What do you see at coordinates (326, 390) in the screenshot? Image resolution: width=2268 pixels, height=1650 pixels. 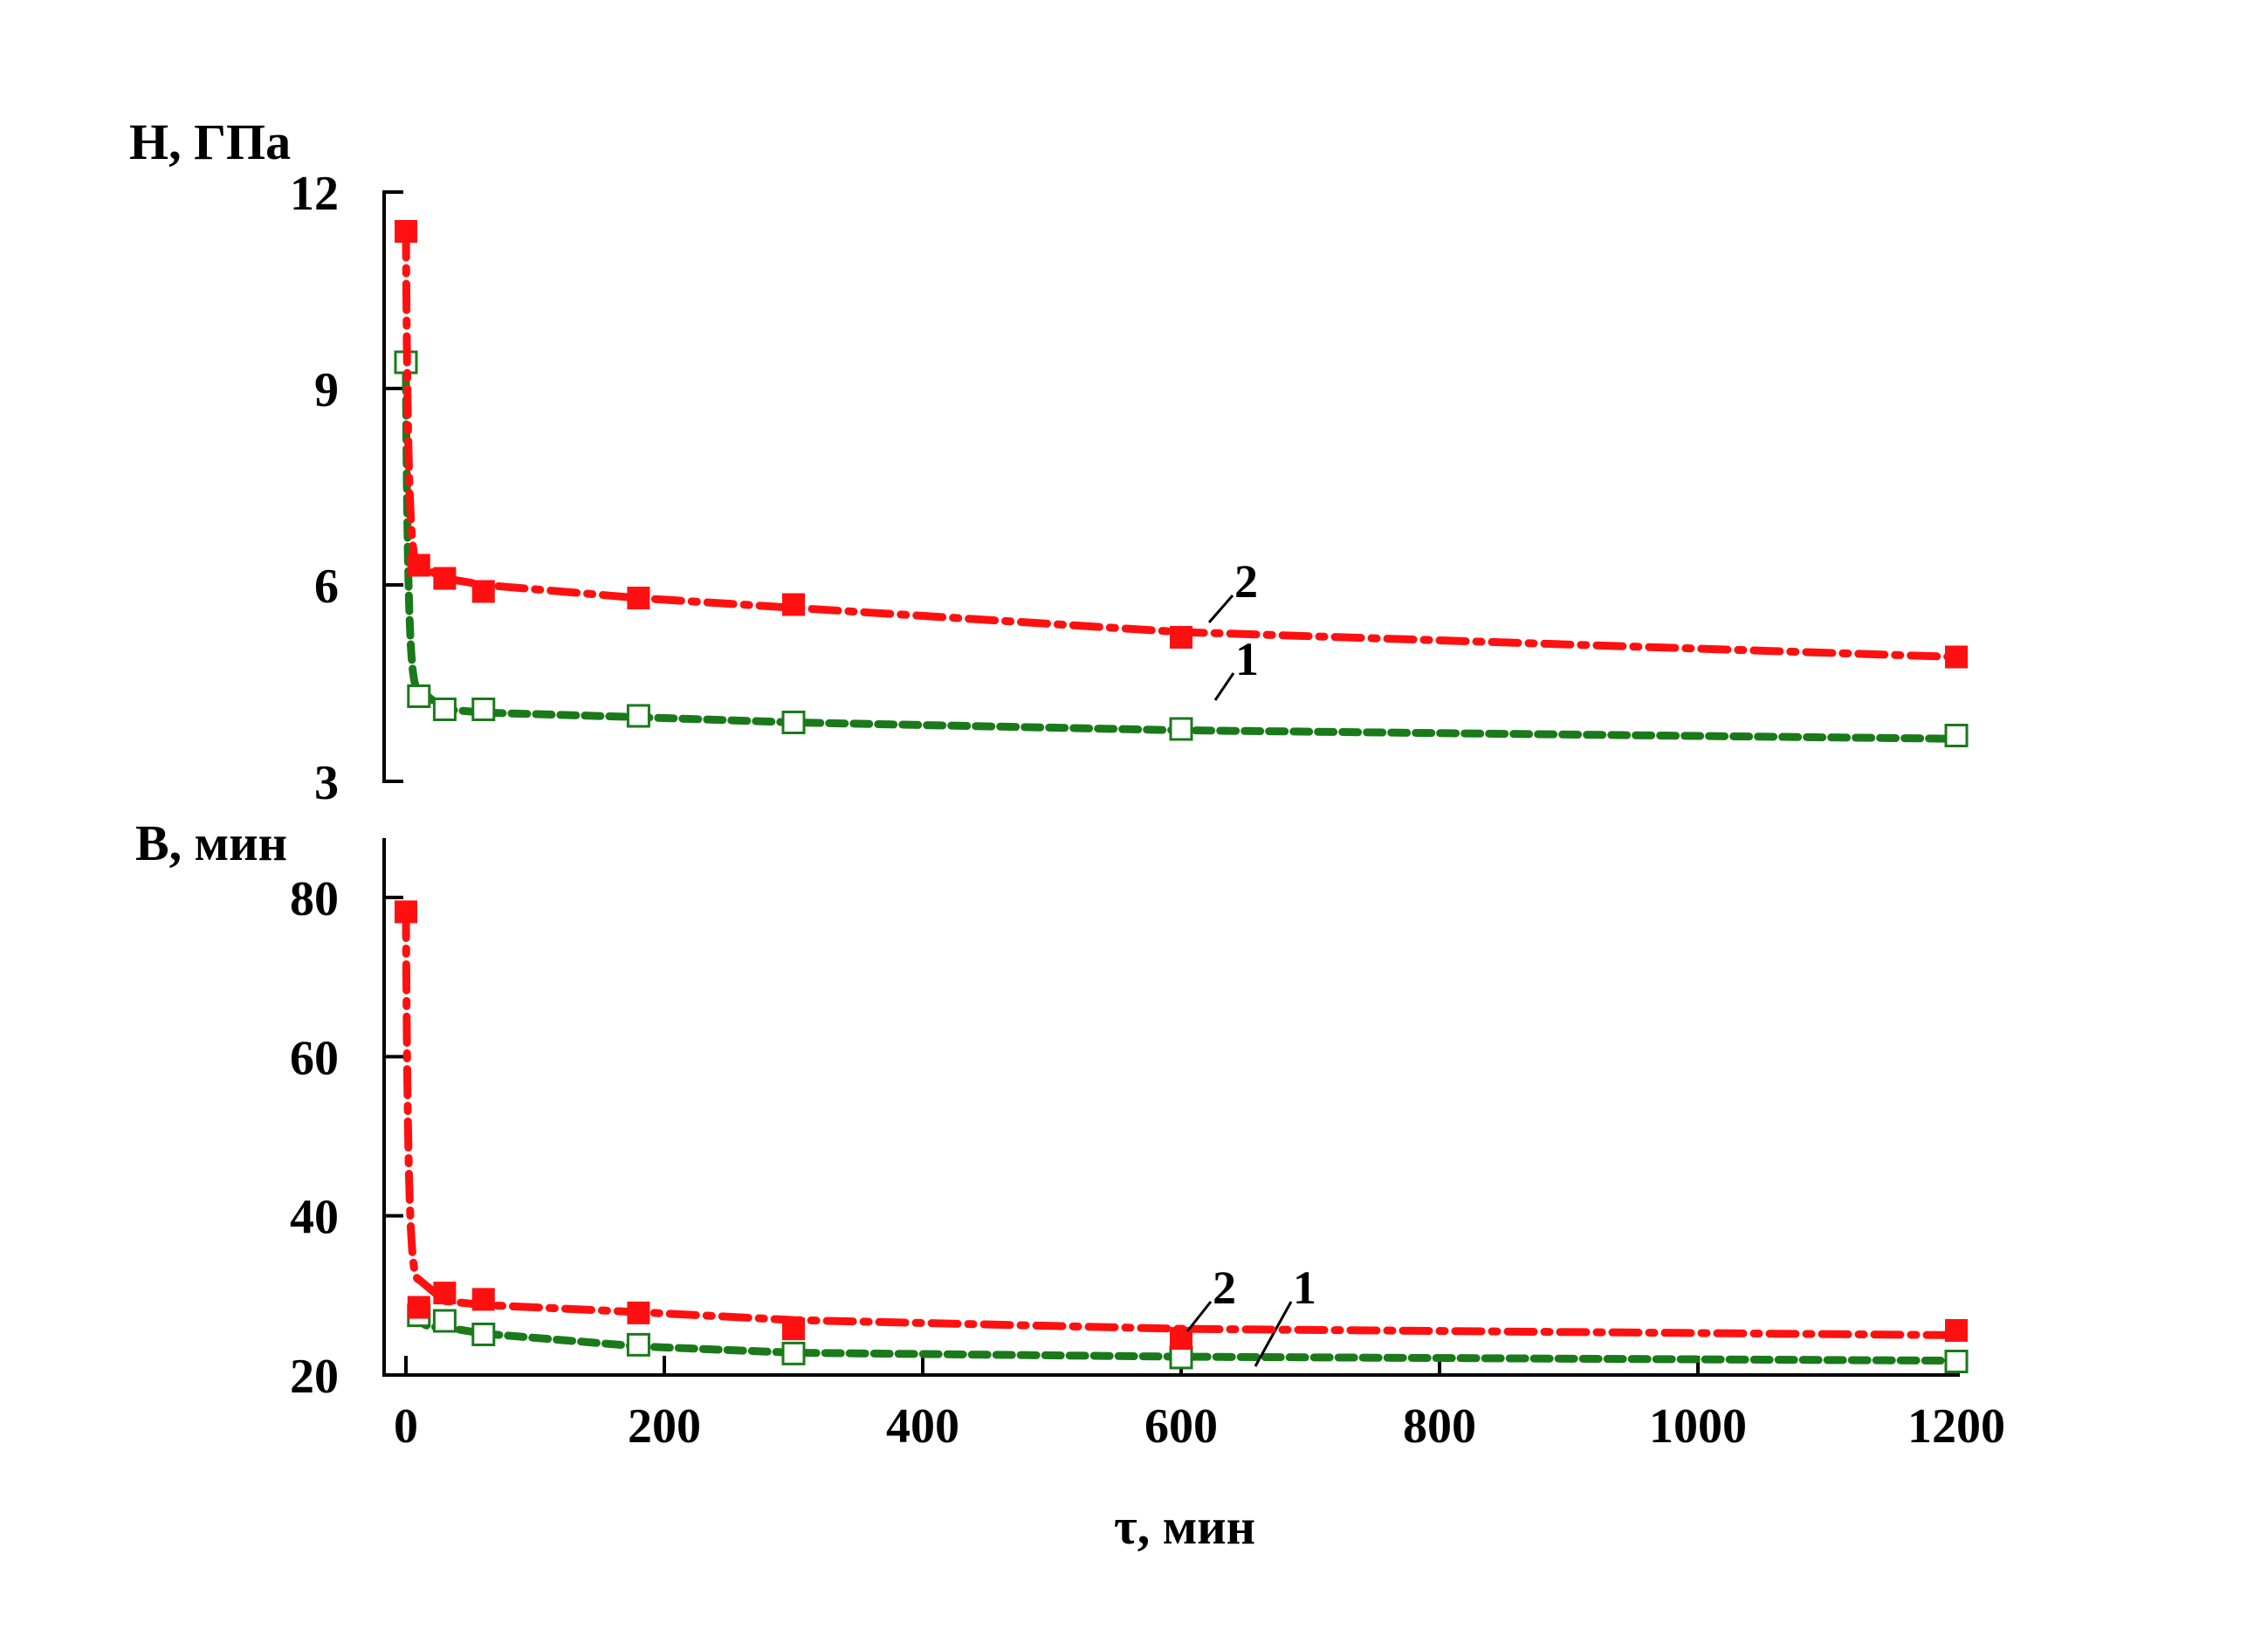 I see `y-tick-label: 9` at bounding box center [326, 390].